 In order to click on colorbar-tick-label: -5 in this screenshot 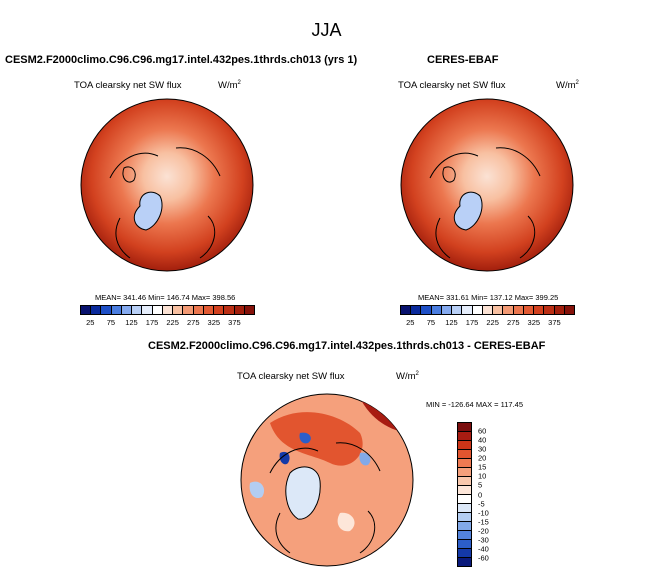, I will do `click(481, 504)`.